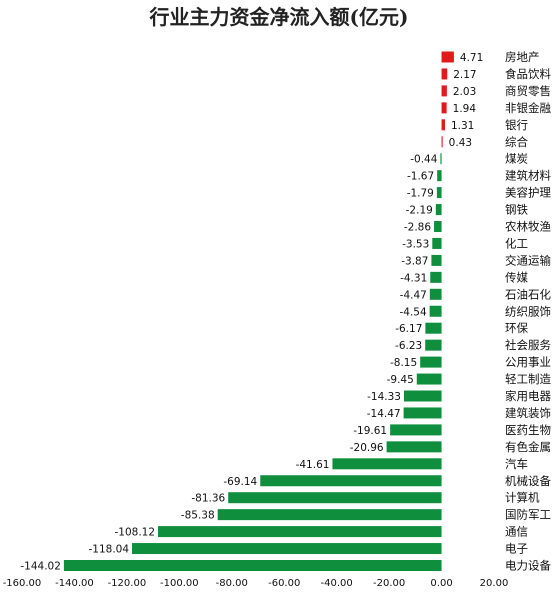 This screenshot has width=558, height=592. I want to click on bar-国防军工, so click(329, 515).